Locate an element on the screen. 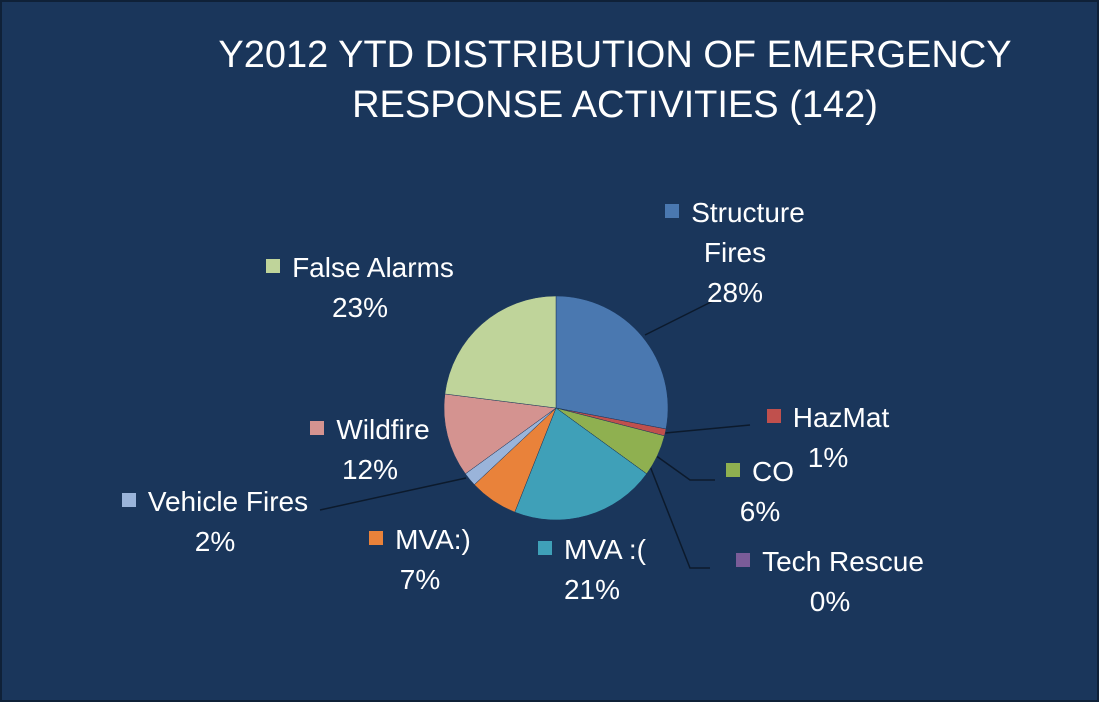 This screenshot has height=702, width=1099. slice-label: Vehicle Fires 2% is located at coordinates (215, 522).